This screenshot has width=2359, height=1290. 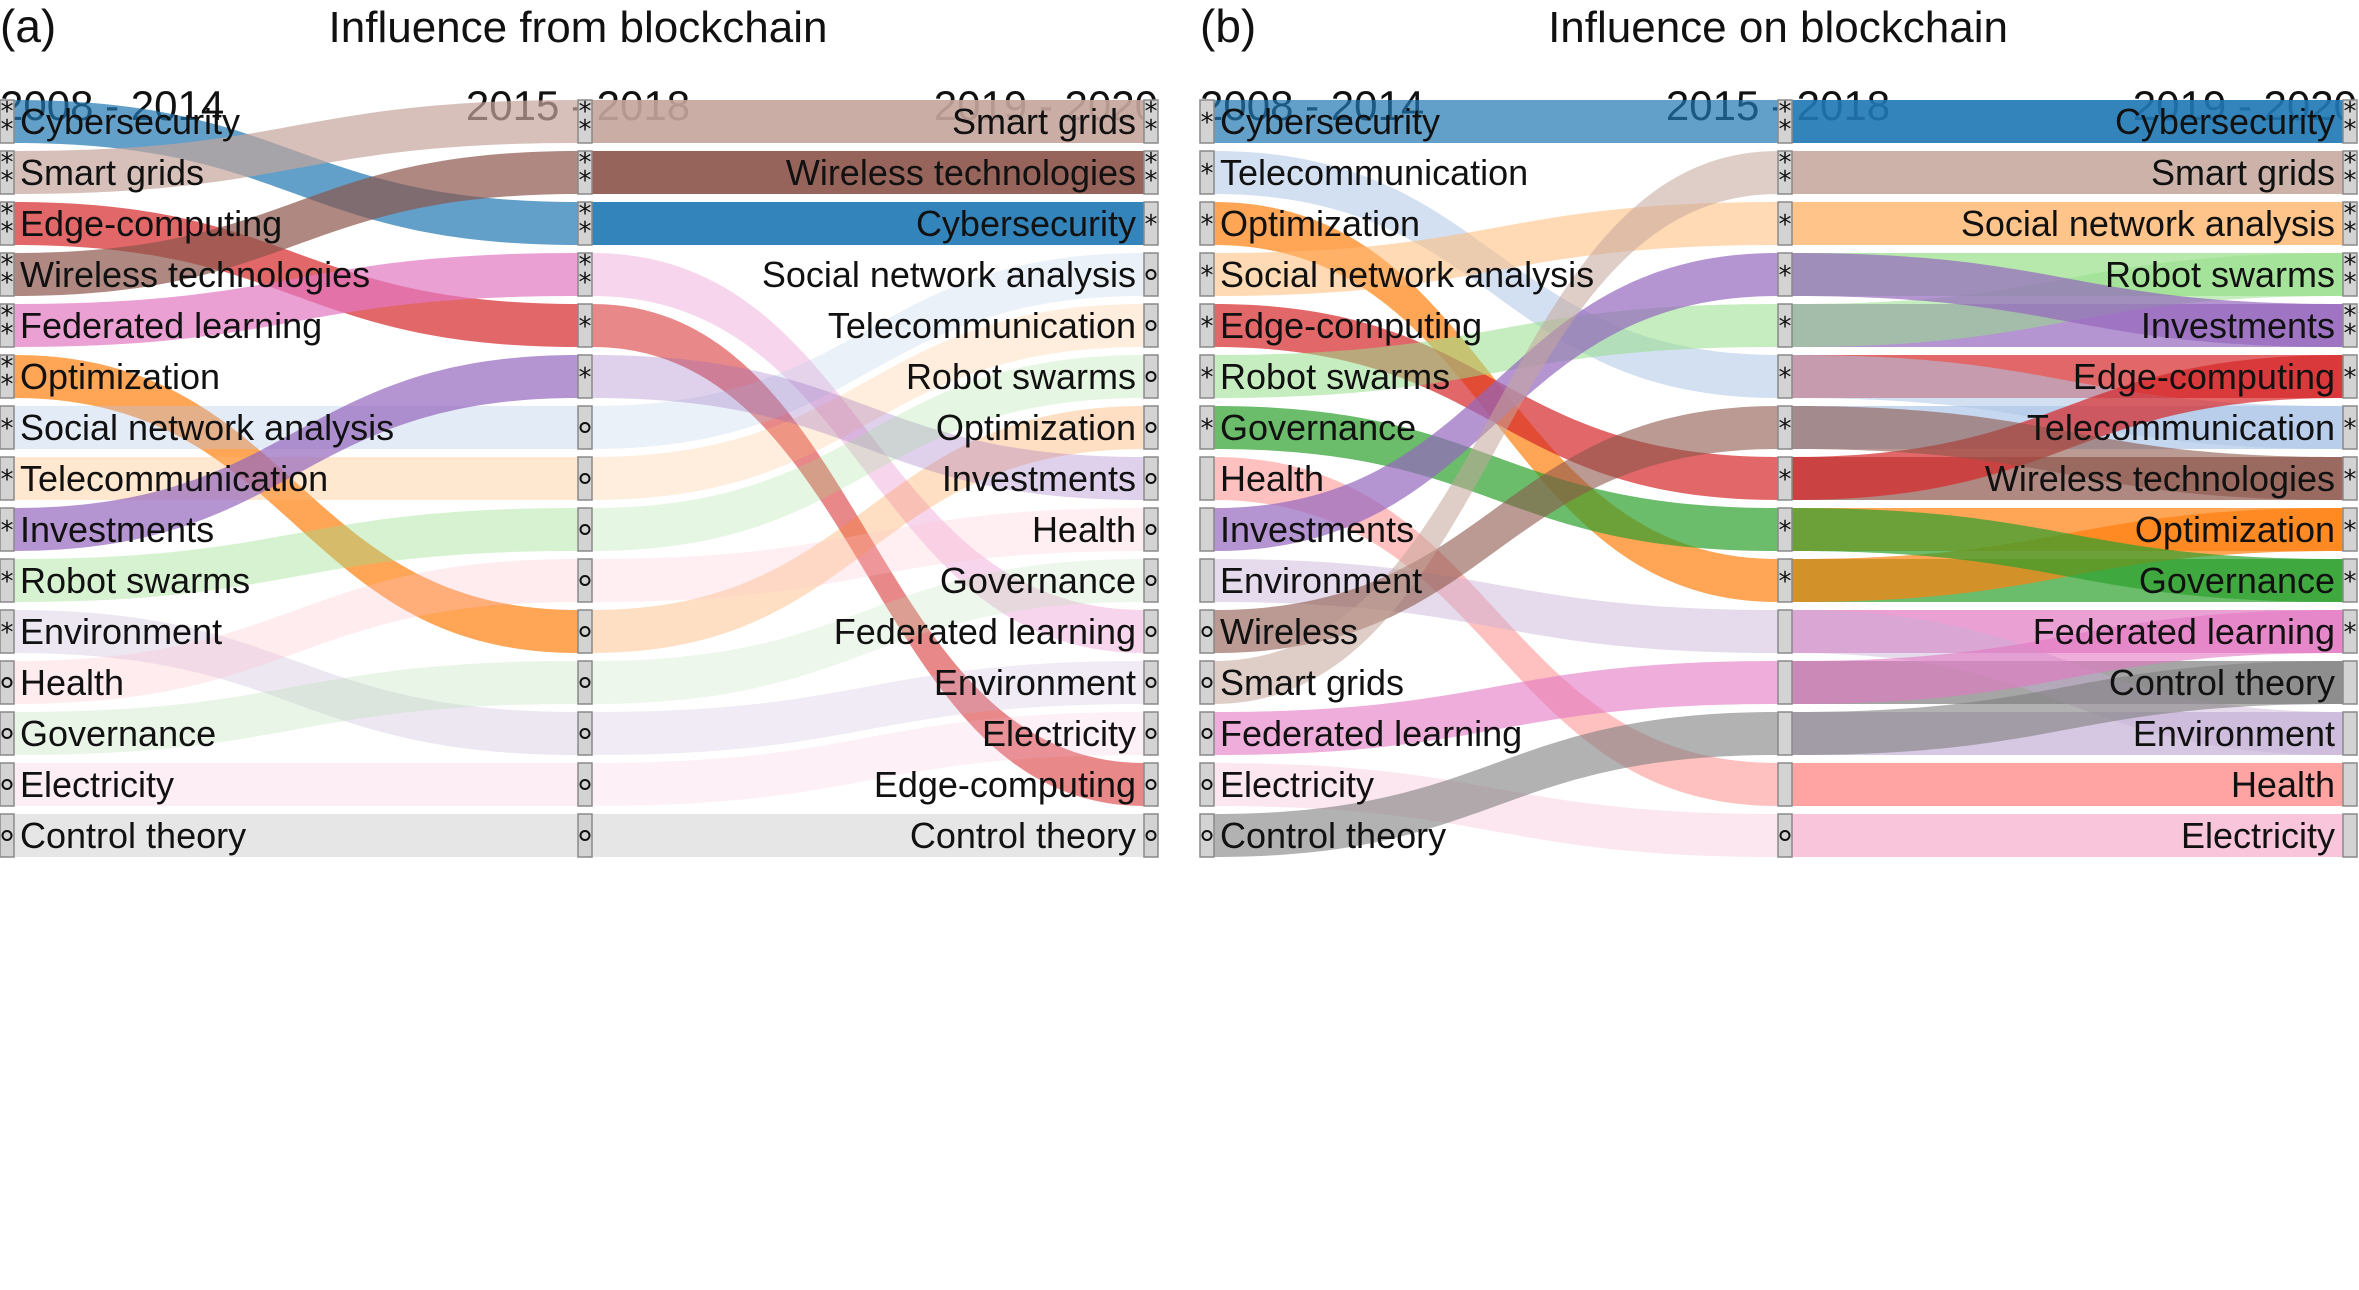 I want to click on panel-b-mid-11-node, so click(x=1785, y=682).